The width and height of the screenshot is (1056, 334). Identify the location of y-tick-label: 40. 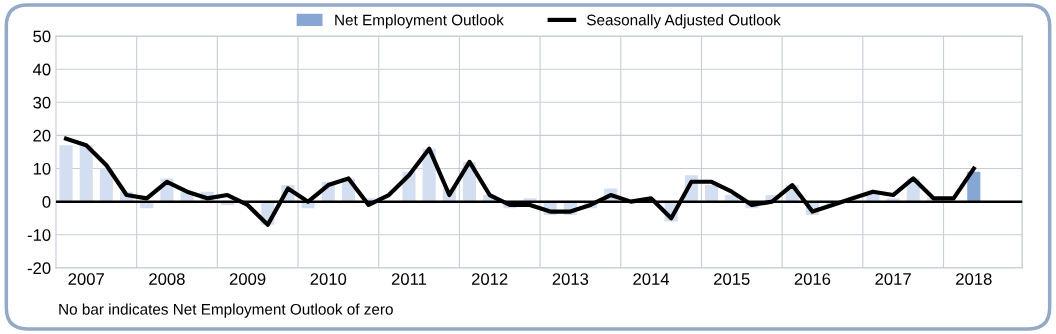
(41, 69).